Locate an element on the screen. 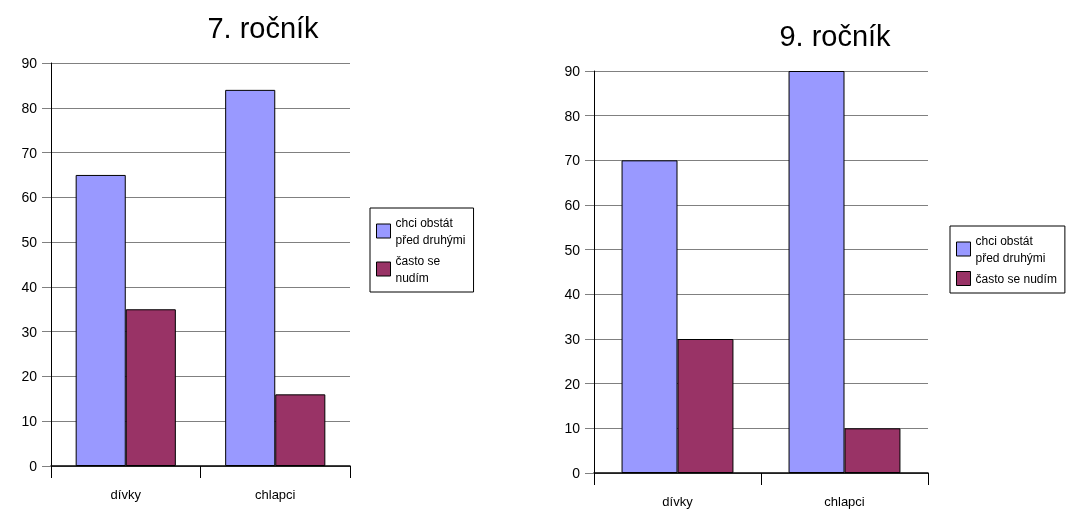 This screenshot has height=511, width=1091. chart-title: 9. ročník is located at coordinates (835, 35).